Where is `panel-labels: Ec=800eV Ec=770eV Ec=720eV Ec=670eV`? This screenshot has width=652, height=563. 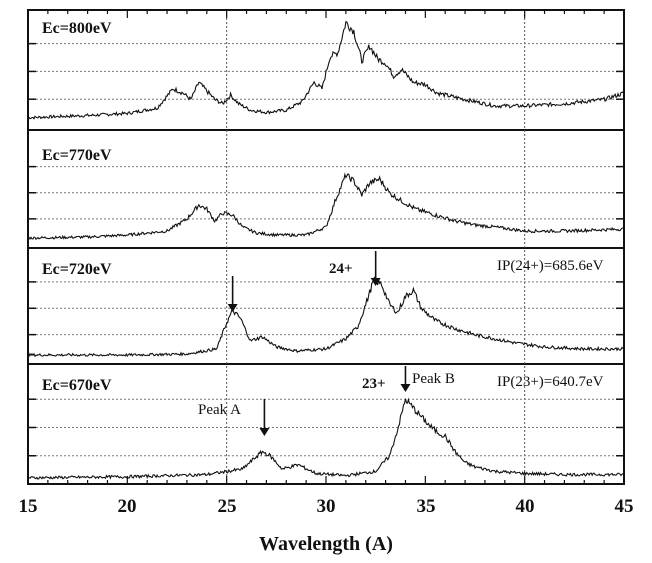
panel-labels: Ec=800eV Ec=770eV Ec=720eV Ec=670eV is located at coordinates (77, 207).